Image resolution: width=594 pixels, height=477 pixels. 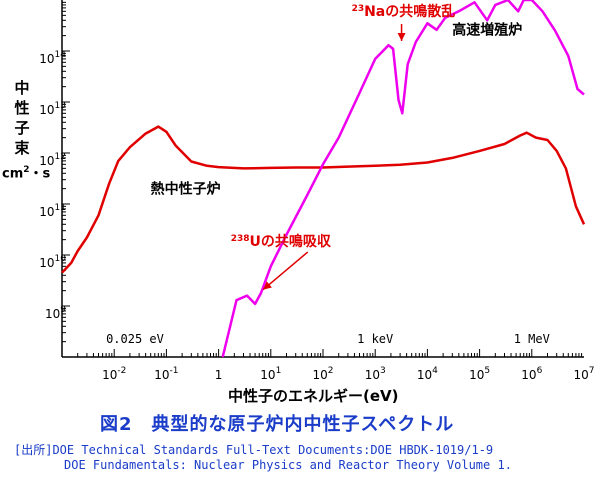 I want to click on figure-title: 図2 典型的な原子炉内中性子スペクトル, so click(x=277, y=424).